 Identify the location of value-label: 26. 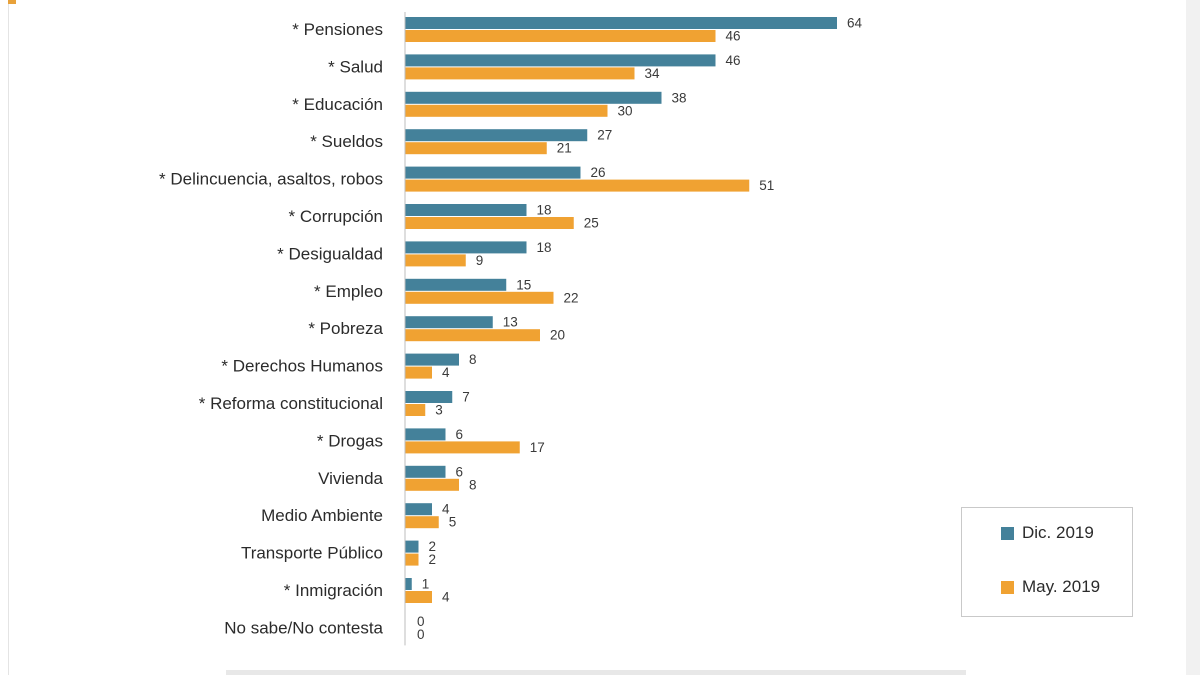
(598, 172).